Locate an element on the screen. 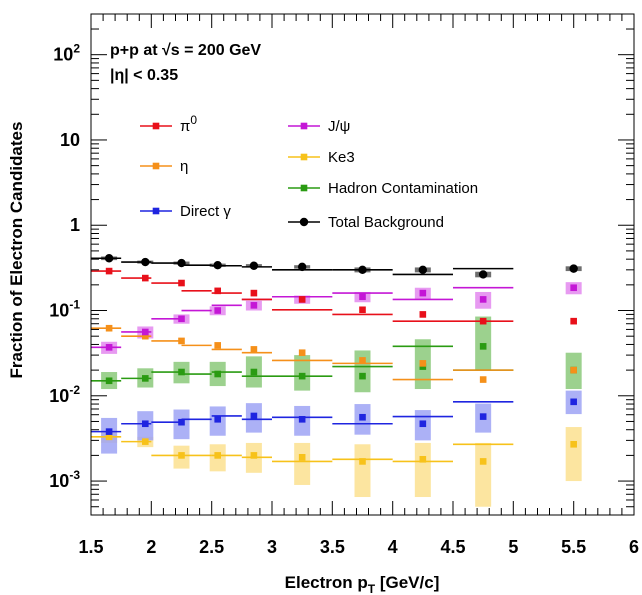 Image resolution: width=642 pixels, height=595 pixels. y-axis-label: Fraction of Electron Candidates is located at coordinates (16, 250).